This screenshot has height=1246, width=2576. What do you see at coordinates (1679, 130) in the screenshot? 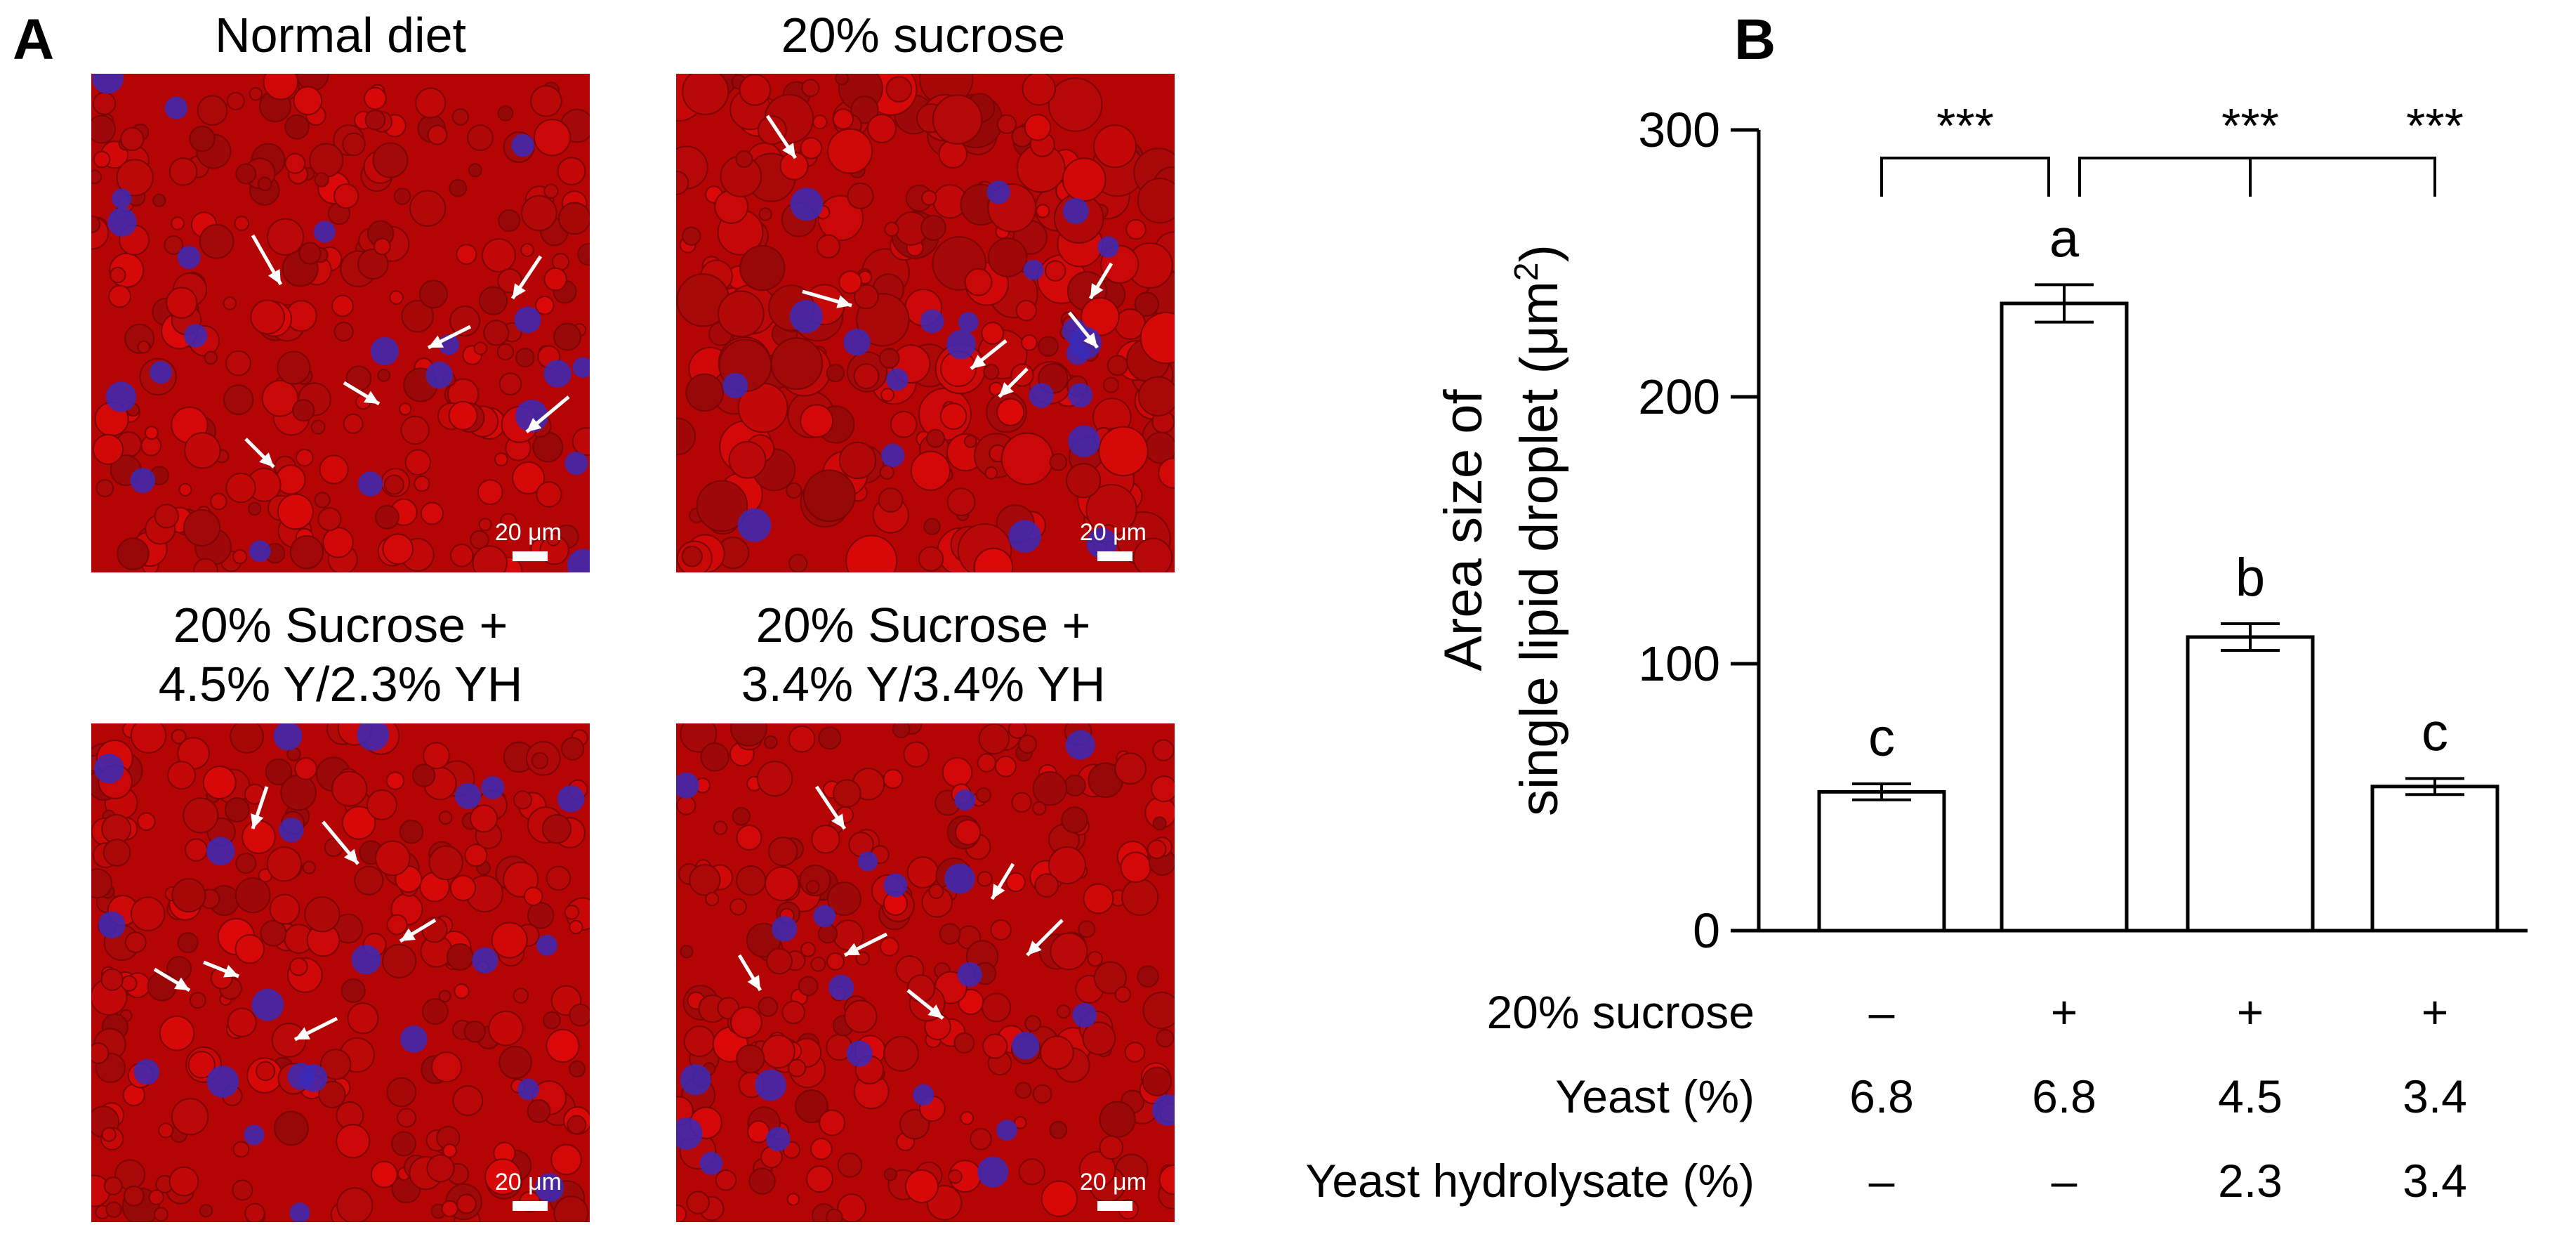
I see `y-tick-label: 300` at bounding box center [1679, 130].